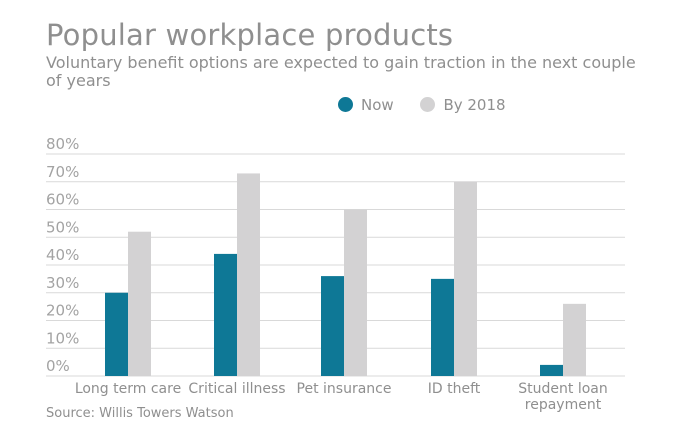 The image size is (680, 443). I want to click on bar-now-pet-insurance, so click(332, 326).